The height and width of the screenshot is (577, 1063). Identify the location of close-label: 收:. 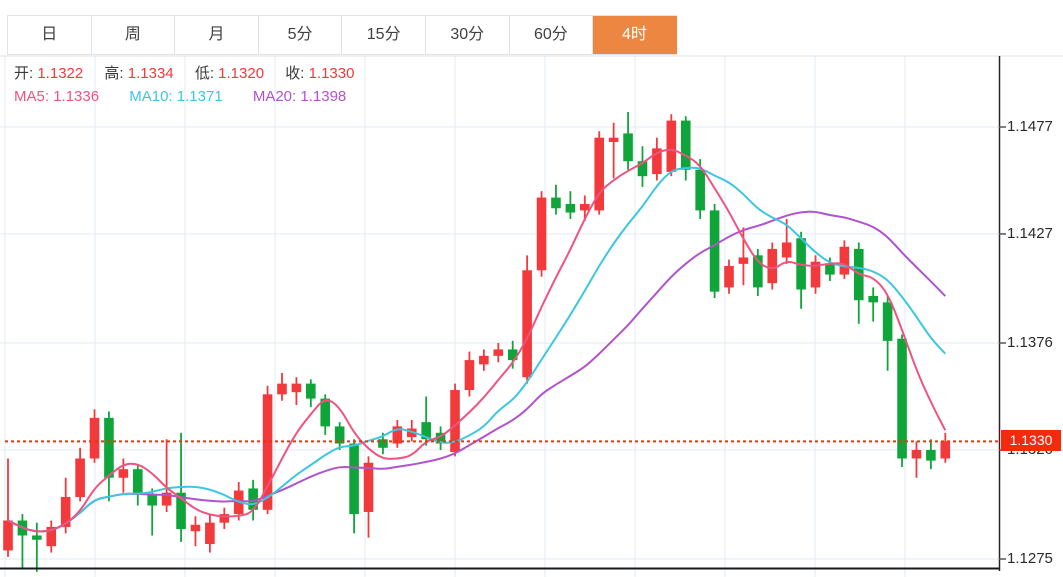
(295, 73).